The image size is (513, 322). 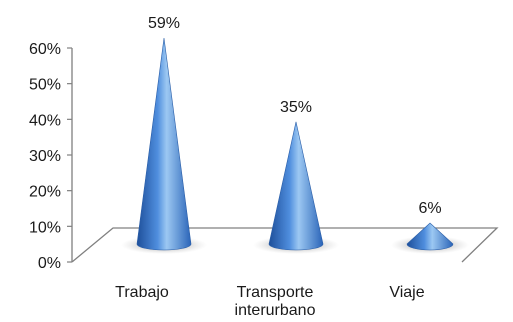 What do you see at coordinates (296, 107) in the screenshot?
I see `data-label: 35%` at bounding box center [296, 107].